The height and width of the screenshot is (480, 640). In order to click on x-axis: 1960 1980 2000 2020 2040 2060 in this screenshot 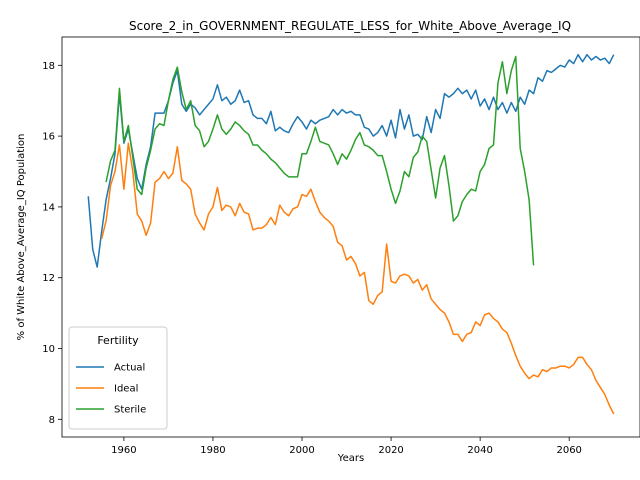, I will do `click(346, 446)`.